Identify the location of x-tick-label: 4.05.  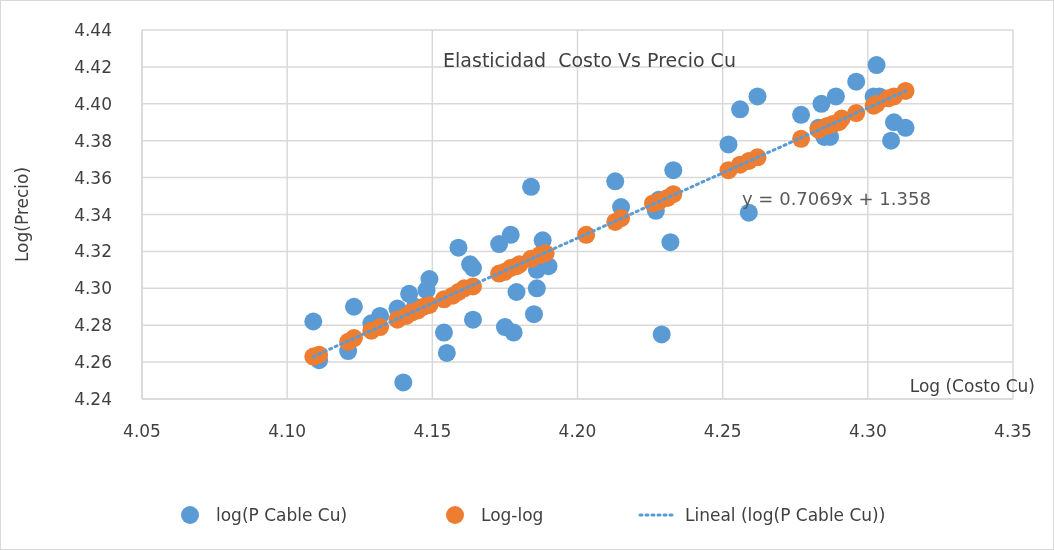
(142, 431).